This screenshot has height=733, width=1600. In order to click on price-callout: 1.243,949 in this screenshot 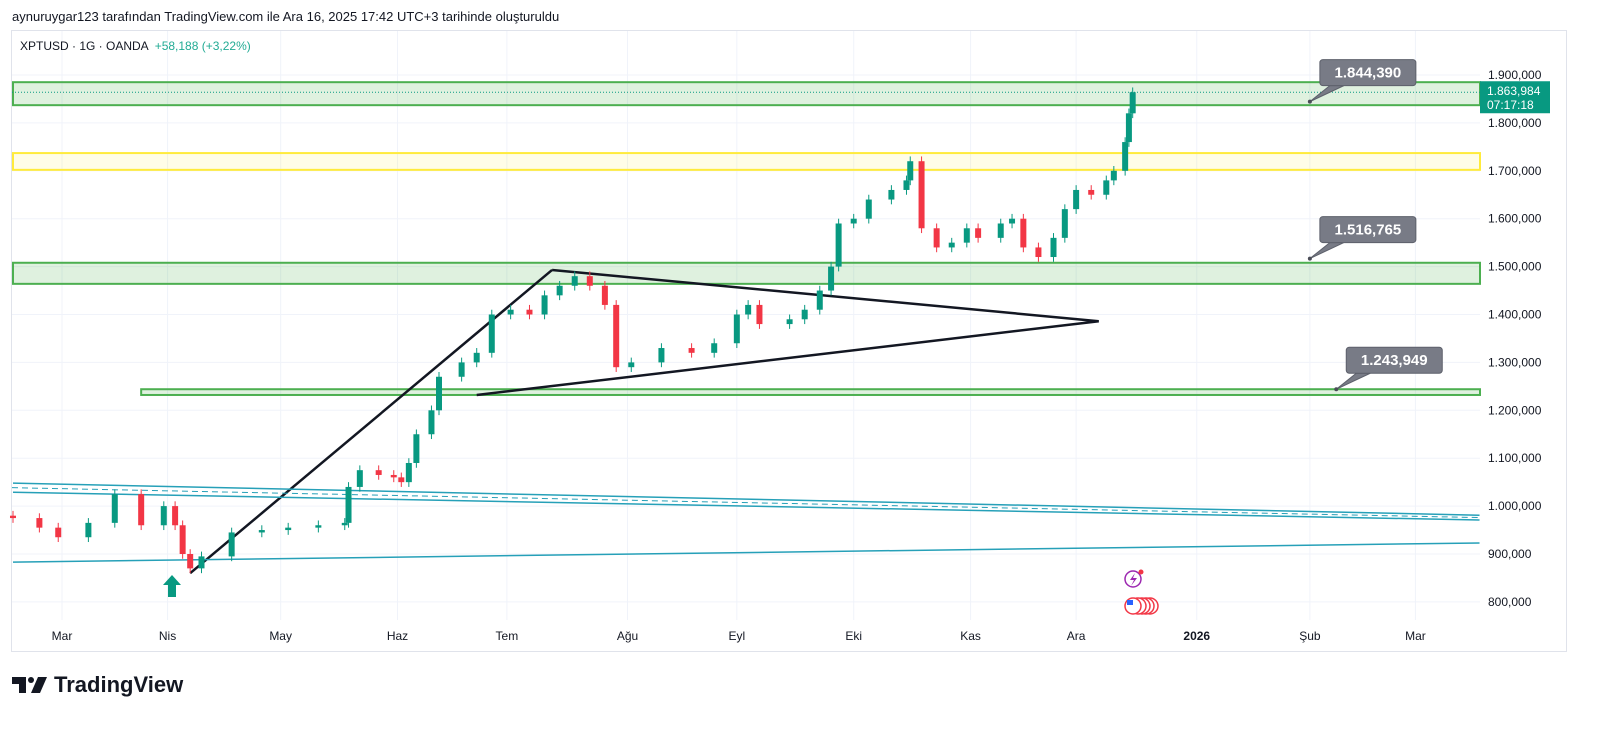, I will do `click(1388, 369)`.